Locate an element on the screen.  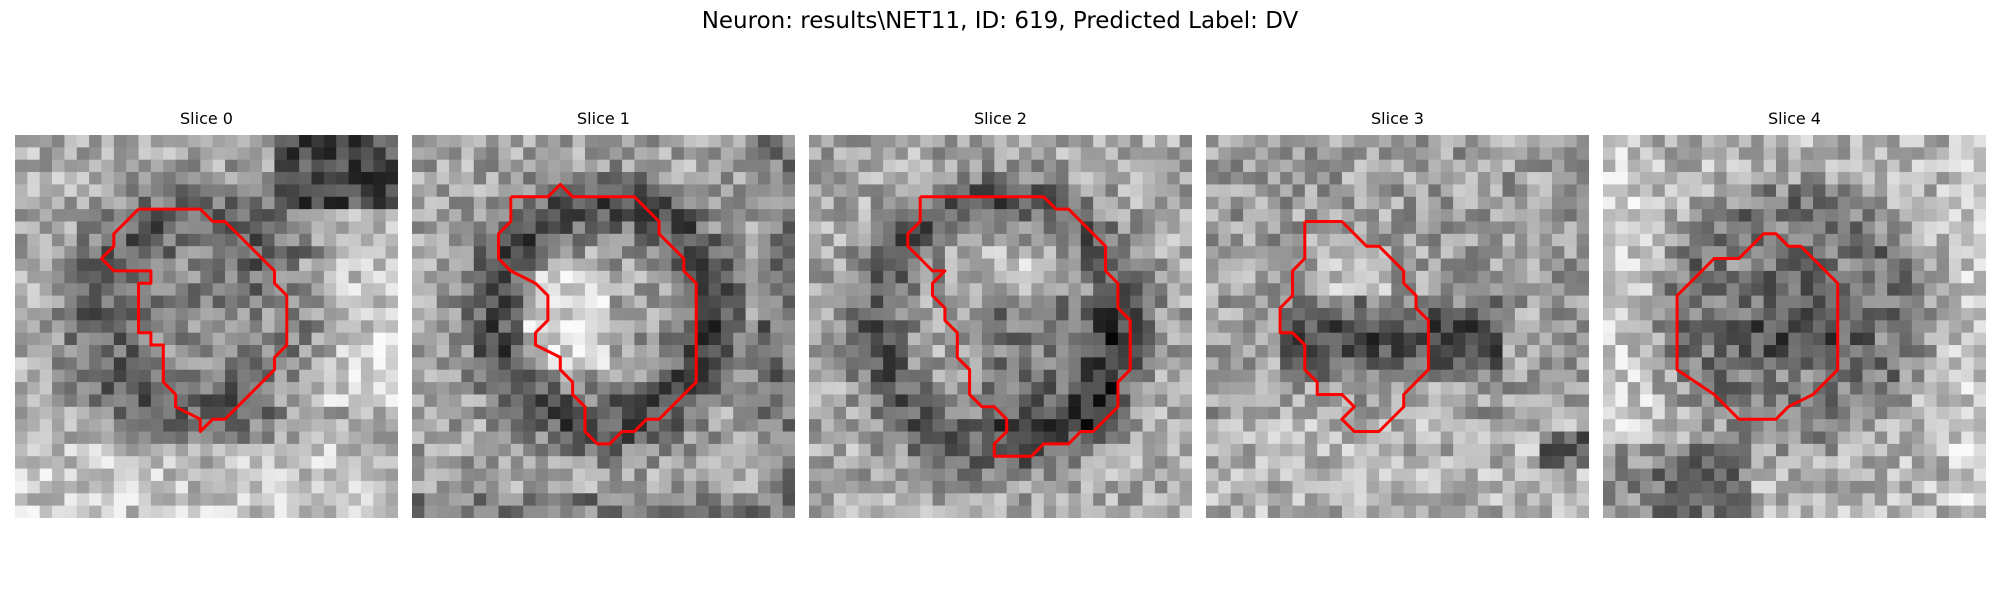
slice-panel-4: Slice 4 is located at coordinates (1794, 313).